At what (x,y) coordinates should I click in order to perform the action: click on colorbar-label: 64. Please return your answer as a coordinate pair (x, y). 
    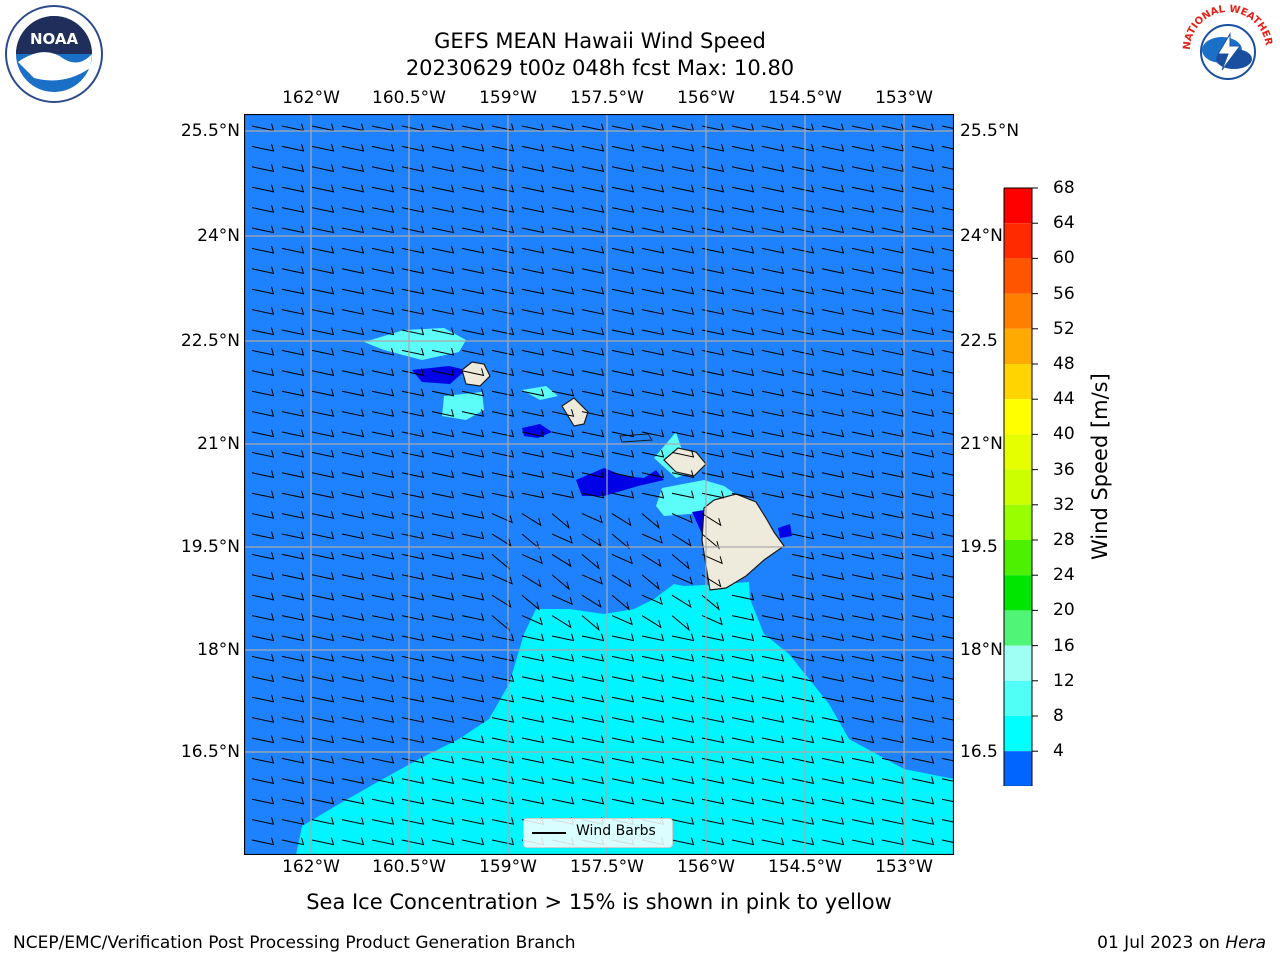
    Looking at the image, I should click on (1064, 223).